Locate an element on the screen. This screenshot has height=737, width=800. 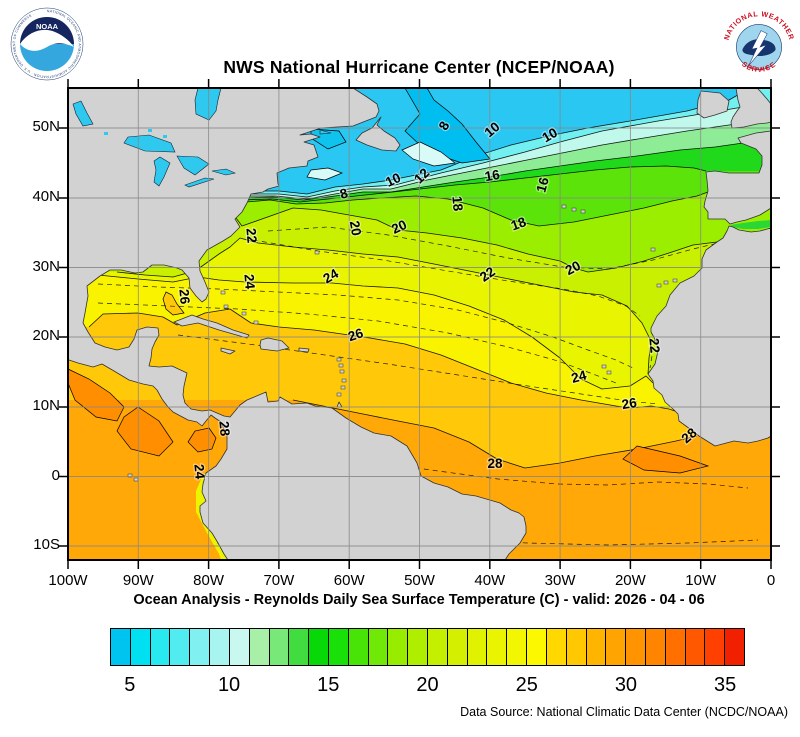
lon-axis-label-60W: 60W is located at coordinates (349, 580).